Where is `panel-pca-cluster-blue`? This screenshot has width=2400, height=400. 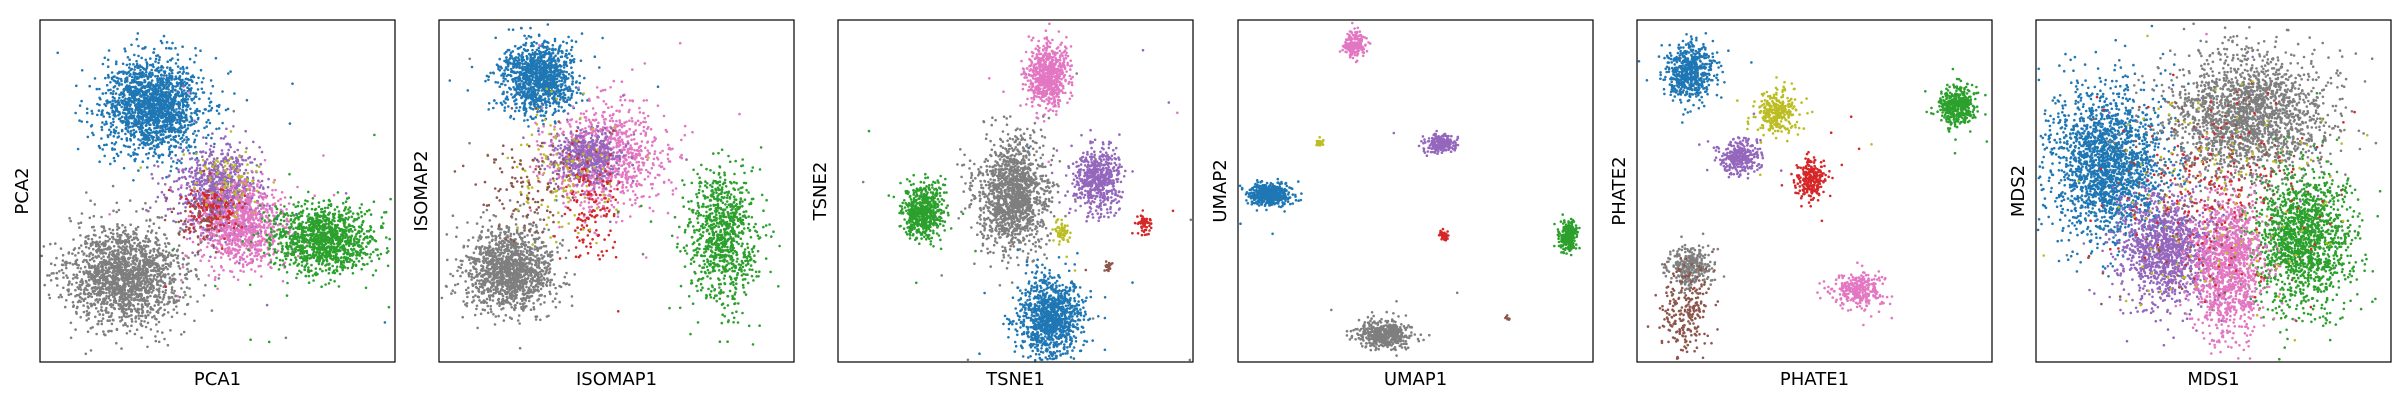
panel-pca-cluster-blue is located at coordinates (221, 178).